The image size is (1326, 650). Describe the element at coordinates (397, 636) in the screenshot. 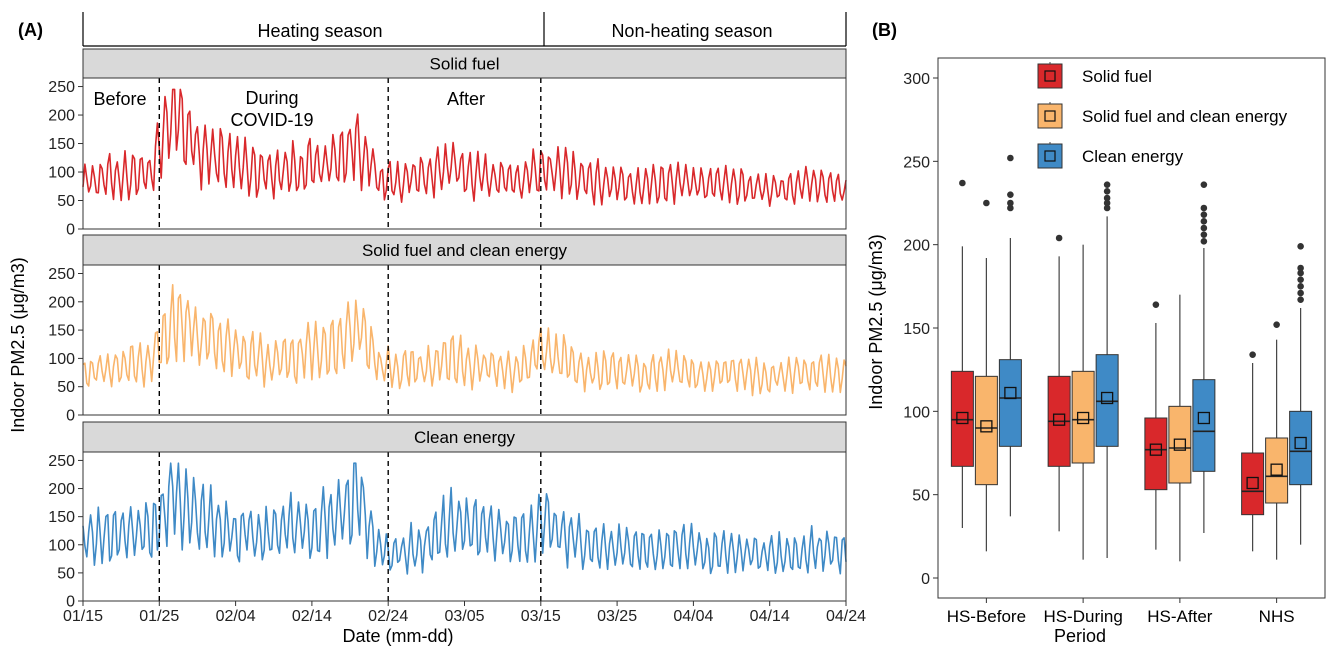

I see `x-axis-label-a: Date (mm-dd)` at that location.